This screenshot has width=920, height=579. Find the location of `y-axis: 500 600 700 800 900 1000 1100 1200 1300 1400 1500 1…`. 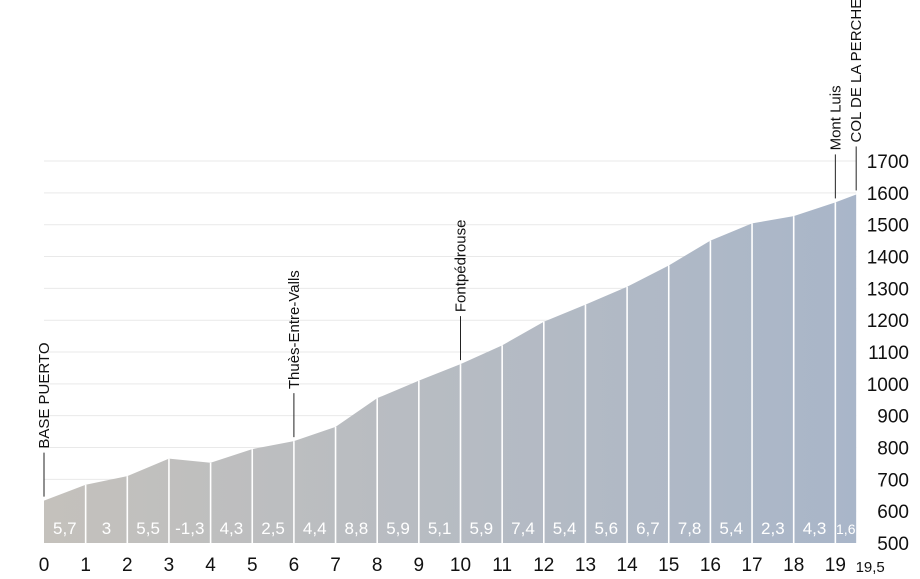

y-axis: 500 600 700 800 900 1000 1100 1200 1300 1400 1500 1… is located at coordinates (888, 353).